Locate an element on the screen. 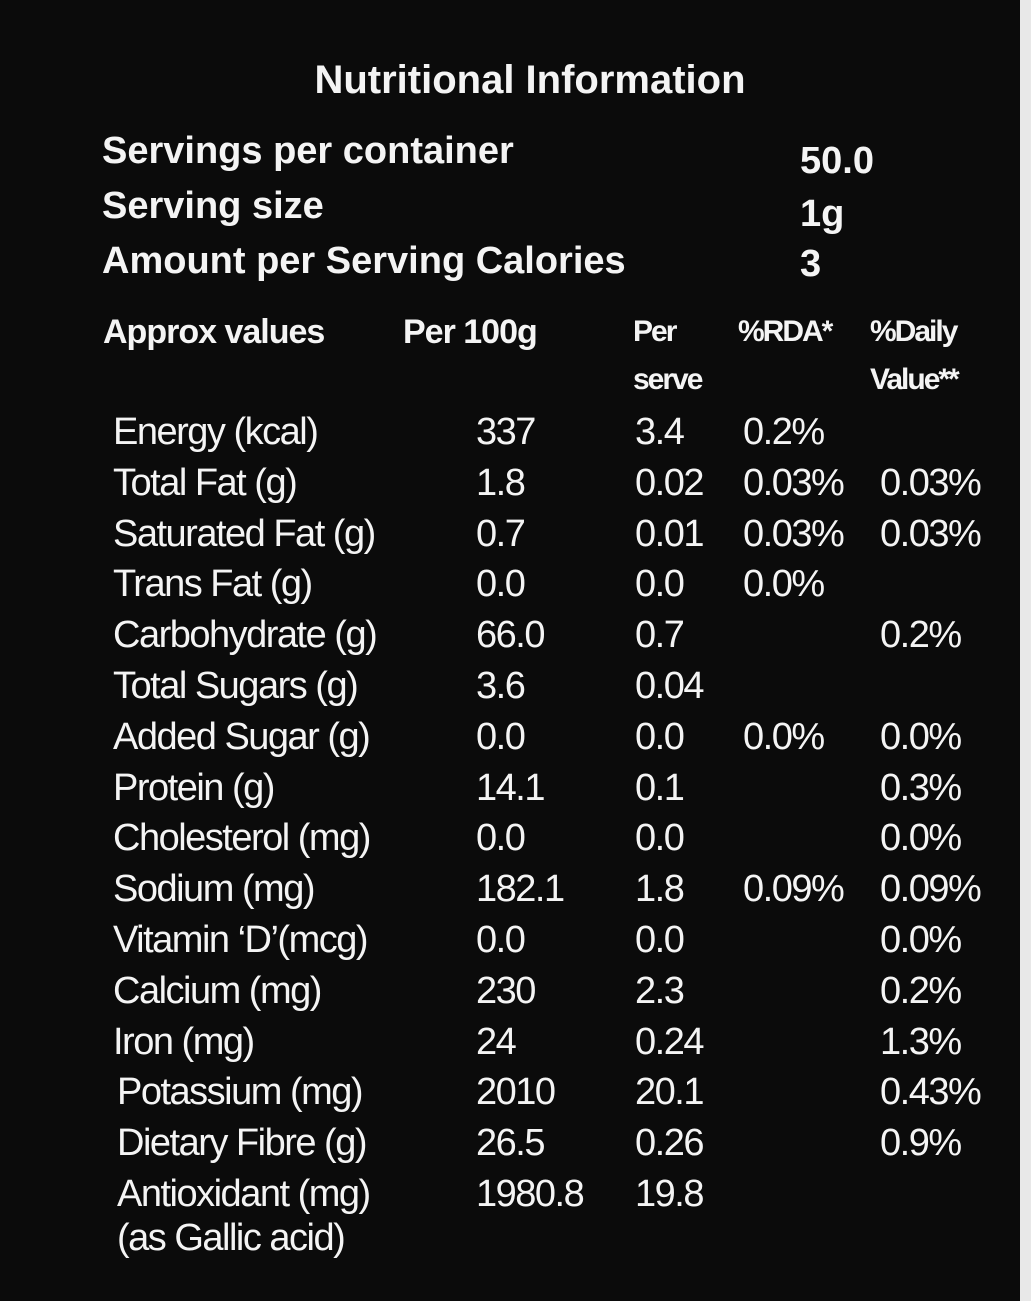 This screenshot has height=1301, width=1031. row-value: 19.8 is located at coordinates (669, 1194).